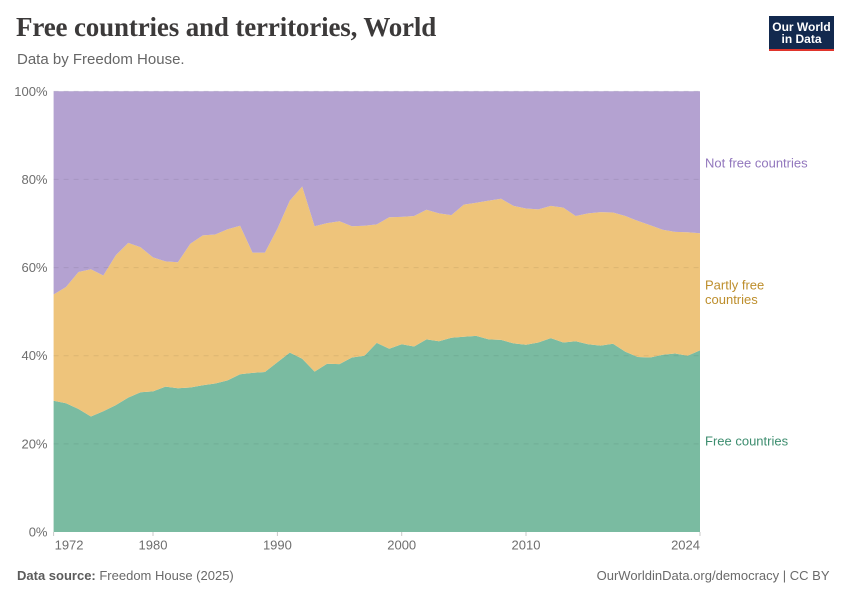 This screenshot has height=600, width=850. Describe the element at coordinates (34, 355) in the screenshot. I see `svg-text: 40%` at that location.